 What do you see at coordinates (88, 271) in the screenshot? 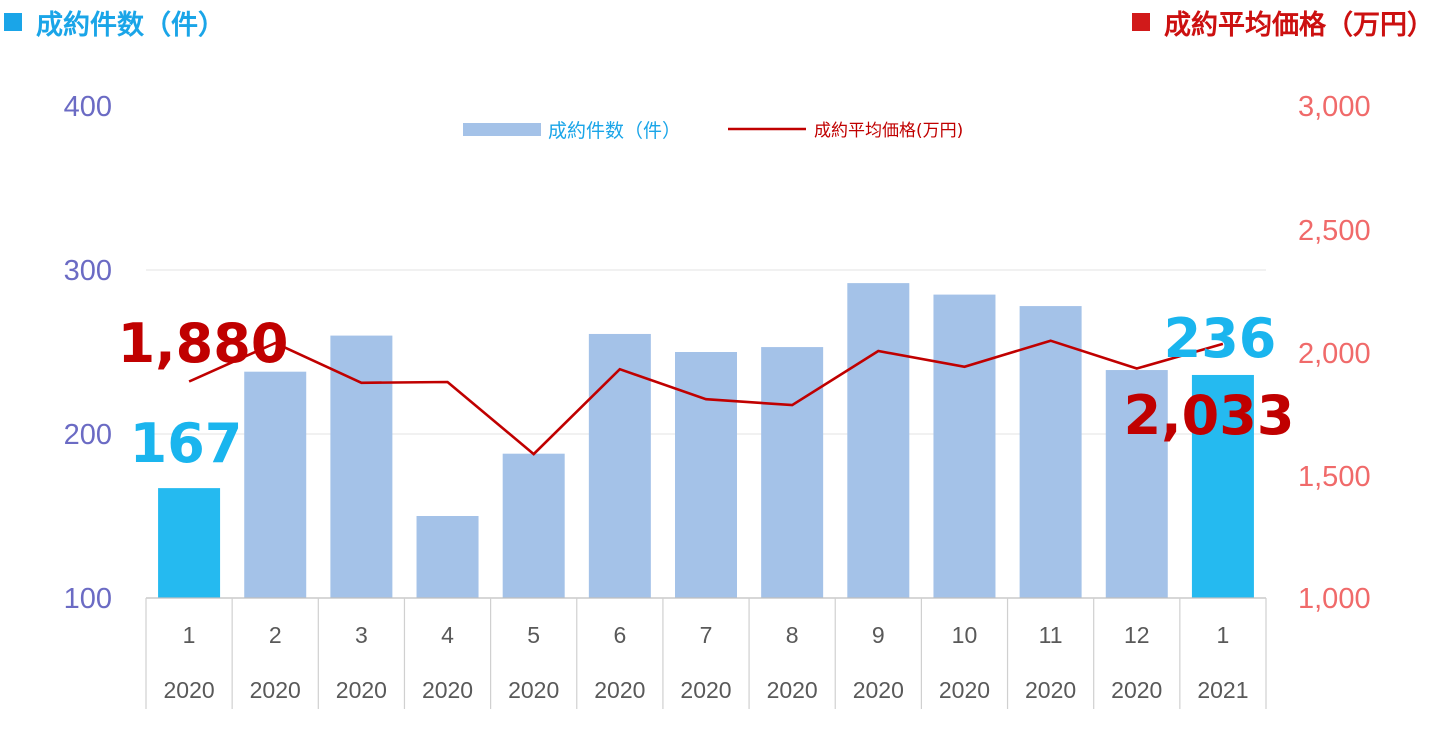
I see `left-tick-300: 300` at bounding box center [88, 271].